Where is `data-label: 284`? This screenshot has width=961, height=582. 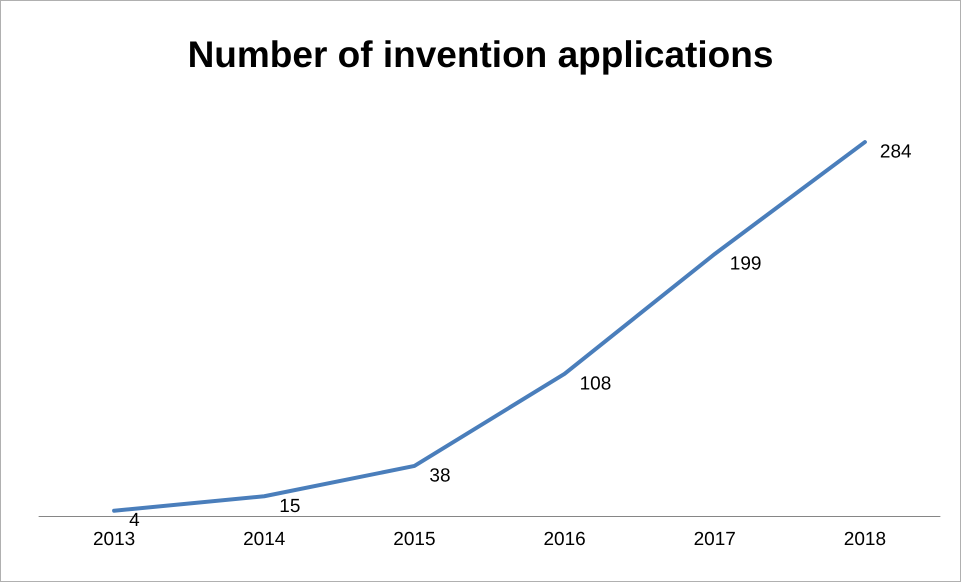
data-label: 284 is located at coordinates (896, 152).